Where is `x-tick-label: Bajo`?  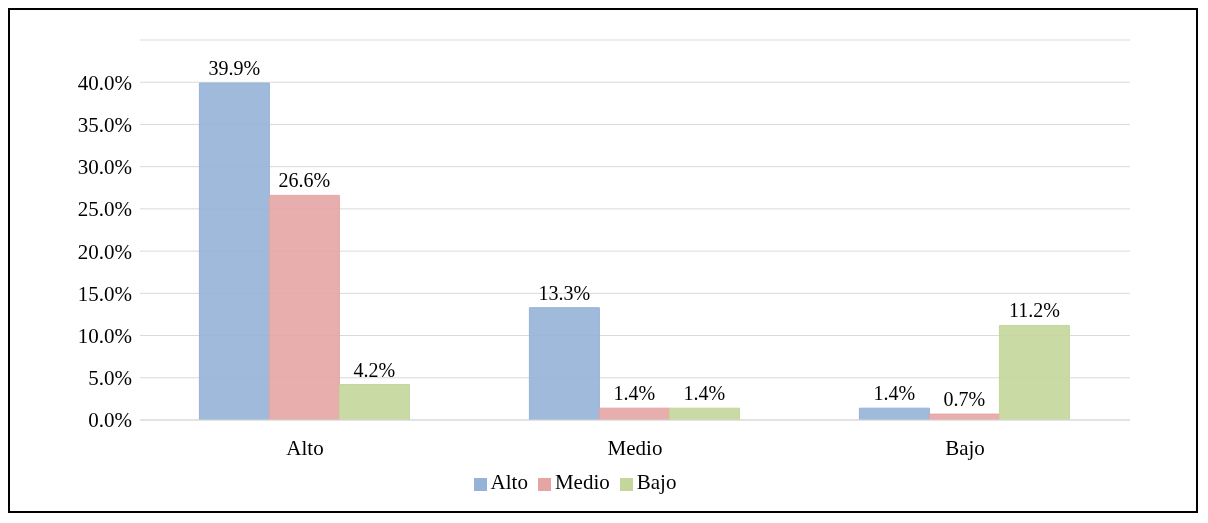
x-tick-label: Bajo is located at coordinates (965, 447).